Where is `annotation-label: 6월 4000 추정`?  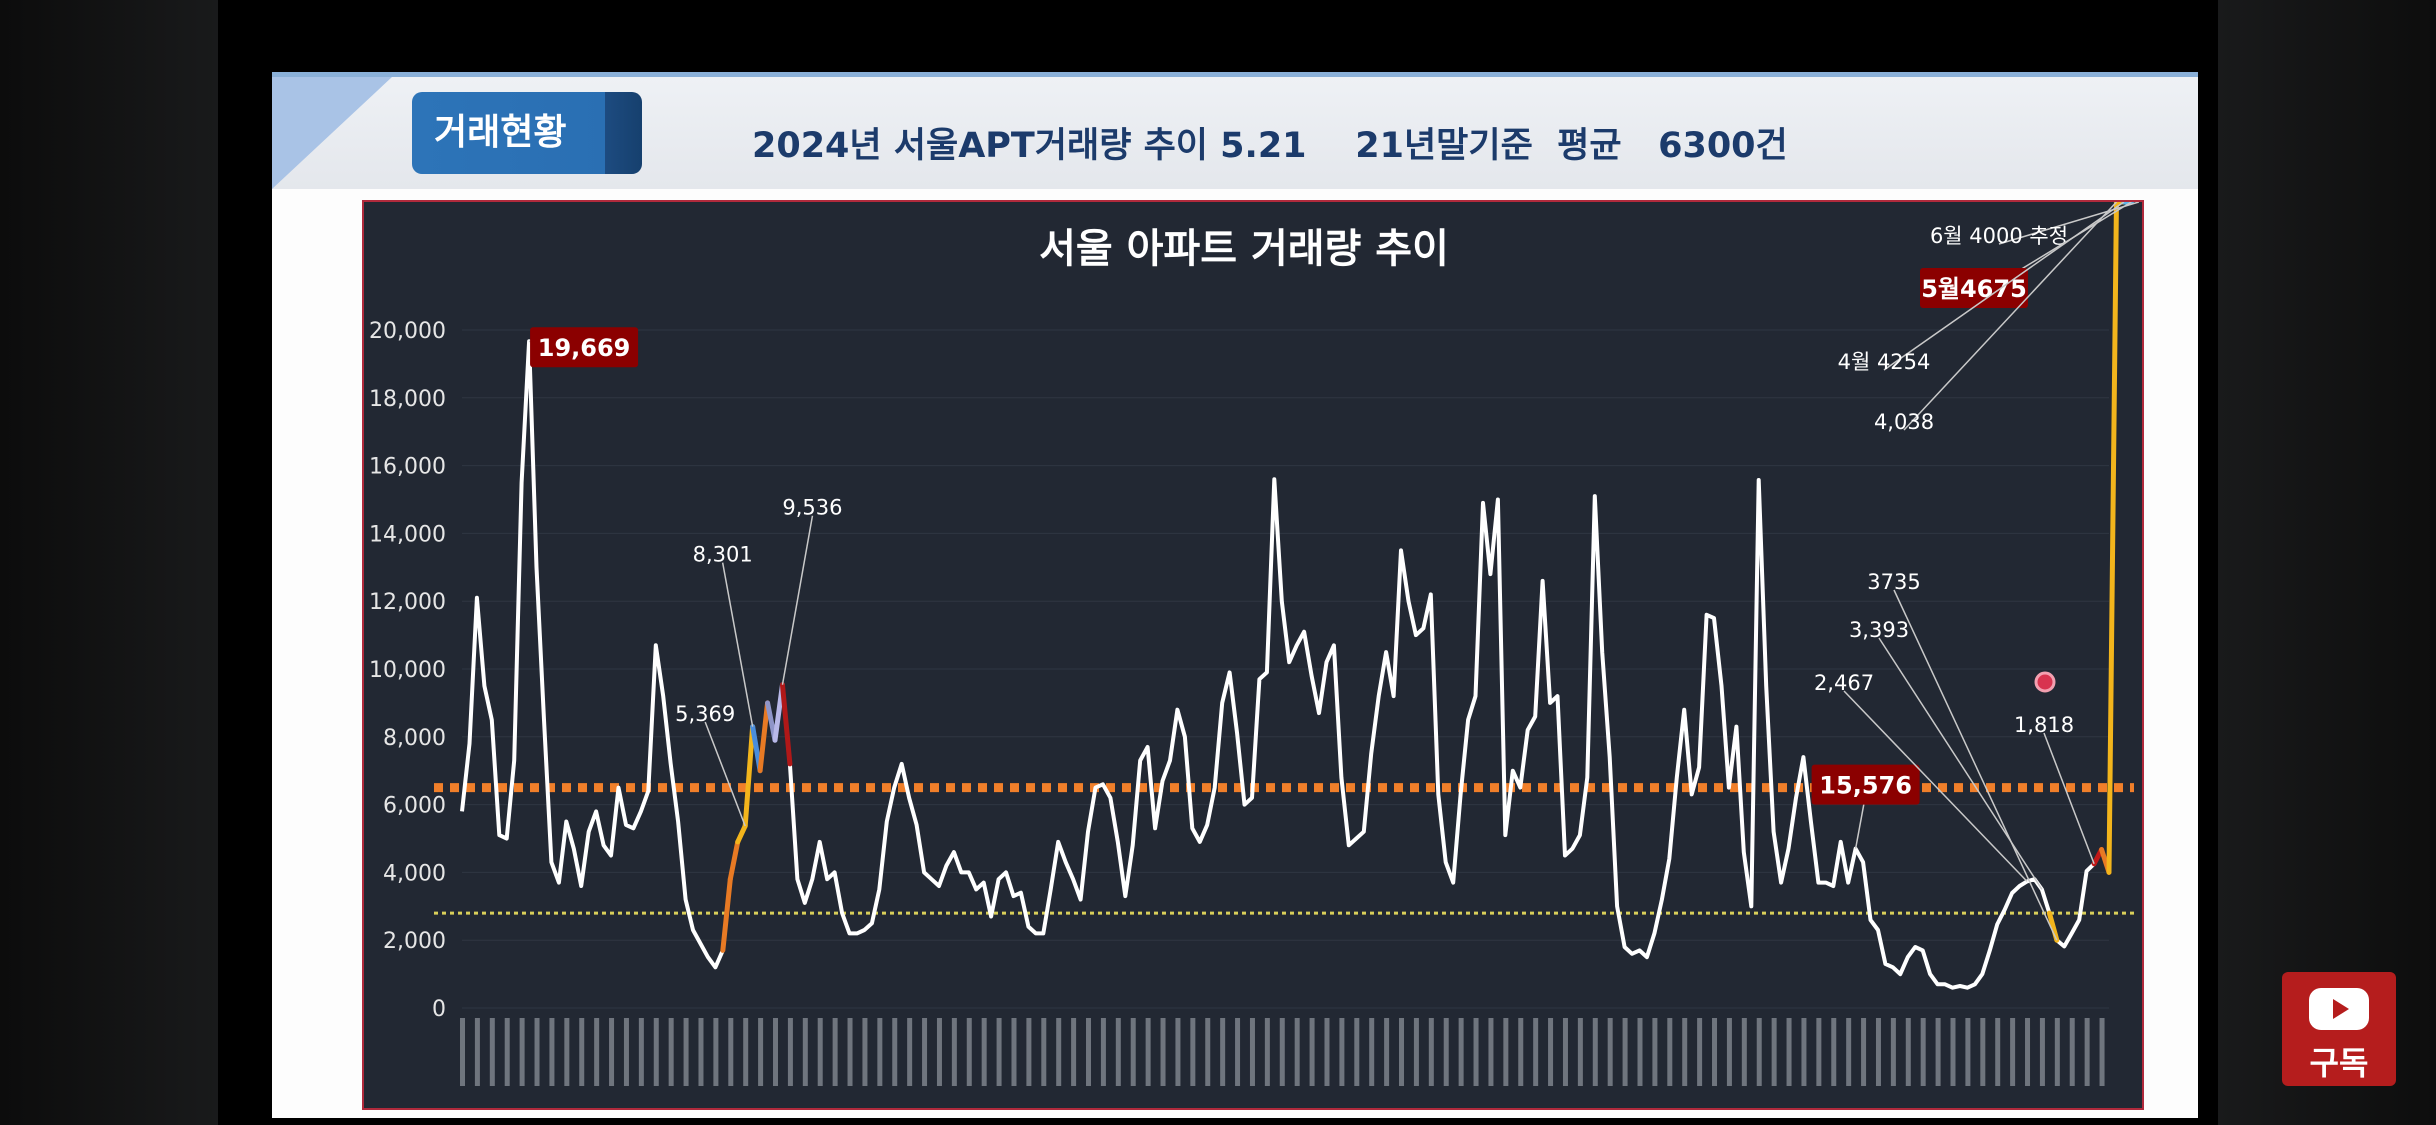 annotation-label: 6월 4000 추정 is located at coordinates (1999, 236).